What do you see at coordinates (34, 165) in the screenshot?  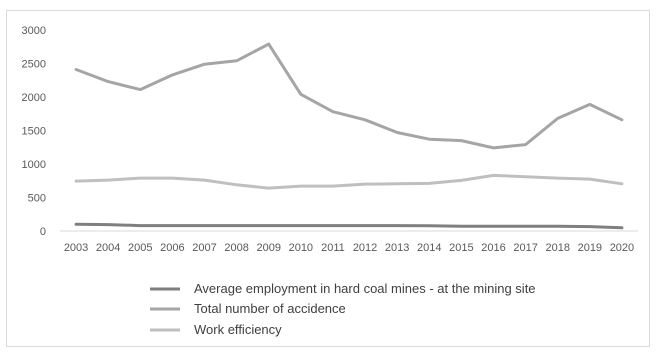 I see `y-tick-label: 1000` at bounding box center [34, 165].